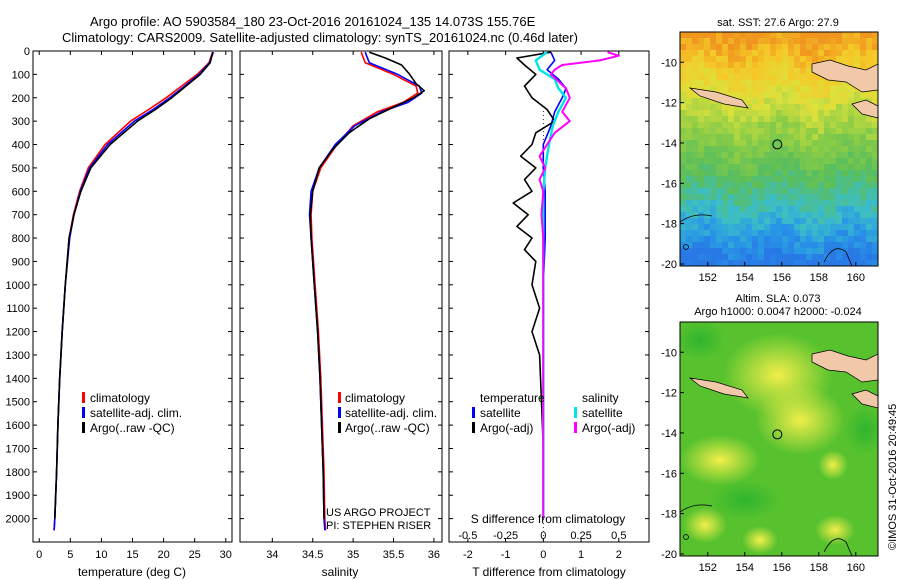 The width and height of the screenshot is (900, 580). Describe the element at coordinates (163, 555) in the screenshot. I see `x-tick-label: 20` at that location.